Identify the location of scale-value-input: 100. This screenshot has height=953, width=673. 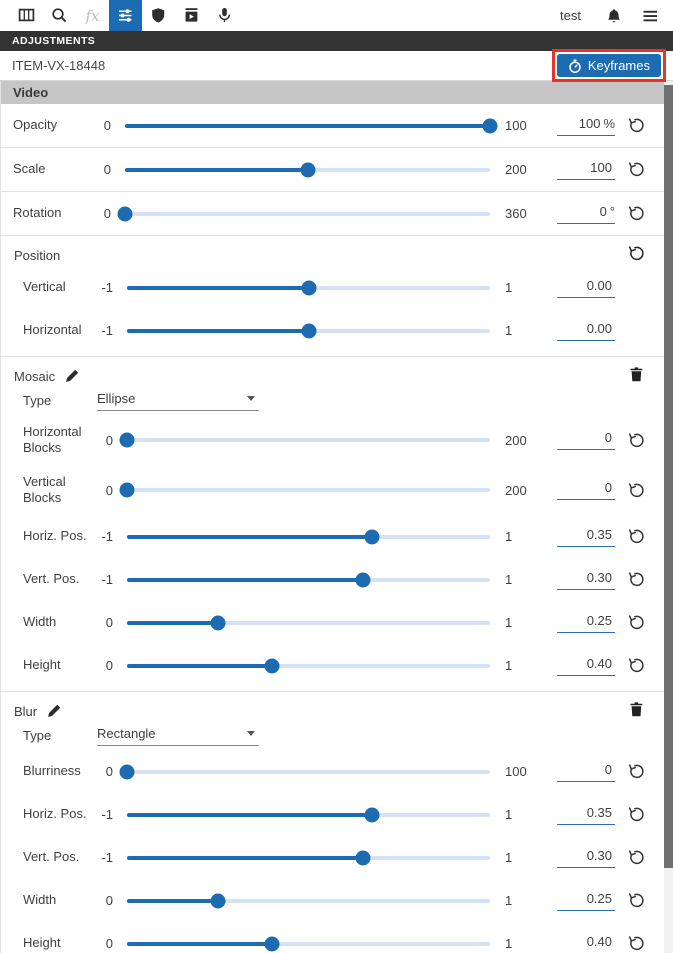
(586, 170).